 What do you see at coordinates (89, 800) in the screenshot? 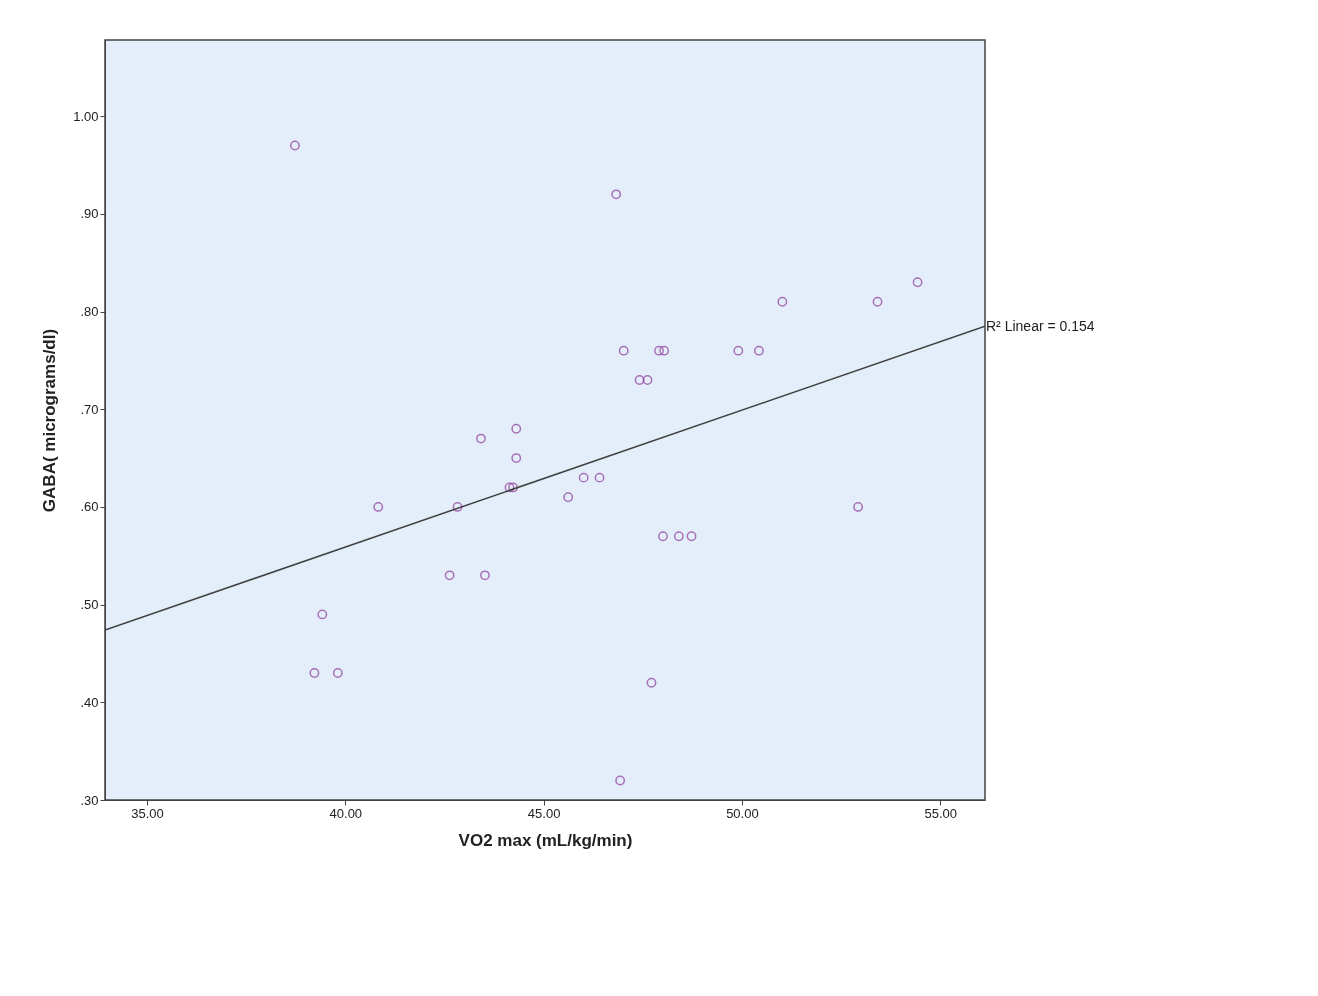
I see `y-tick-label: .30` at bounding box center [89, 800].